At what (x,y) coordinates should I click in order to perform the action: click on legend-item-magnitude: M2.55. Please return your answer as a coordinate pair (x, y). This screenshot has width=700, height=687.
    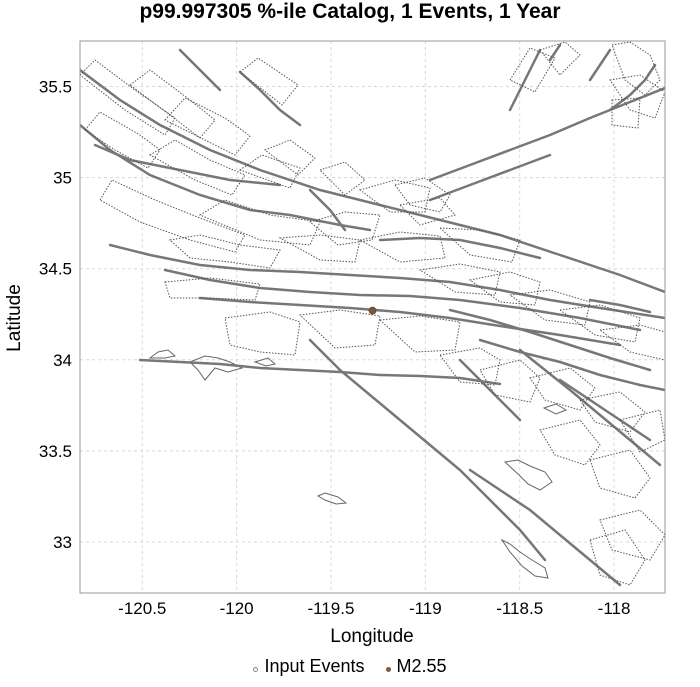
    Looking at the image, I should click on (416, 666).